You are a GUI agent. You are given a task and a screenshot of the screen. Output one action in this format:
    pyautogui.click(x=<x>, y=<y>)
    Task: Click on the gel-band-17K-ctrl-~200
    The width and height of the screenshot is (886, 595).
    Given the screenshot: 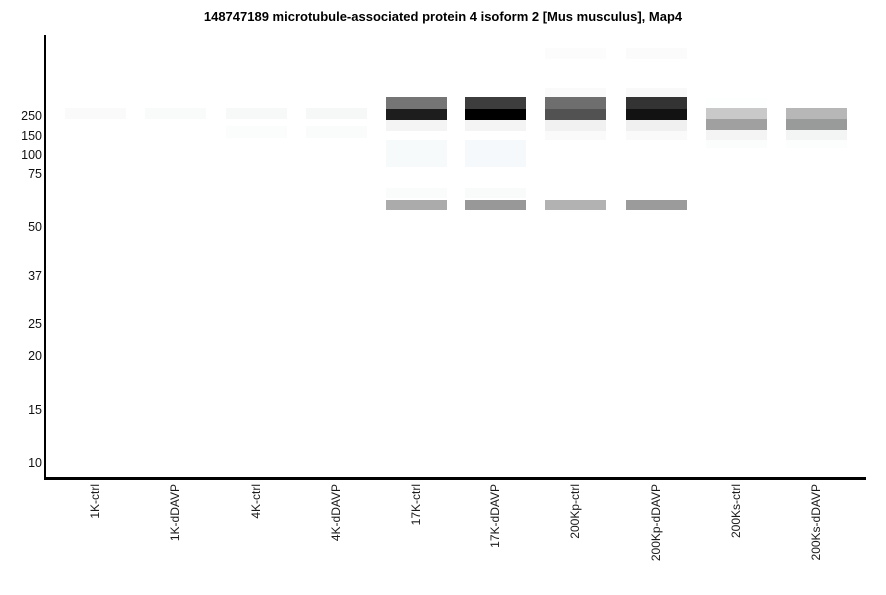 What is the action you would take?
    pyautogui.click(x=416, y=125)
    